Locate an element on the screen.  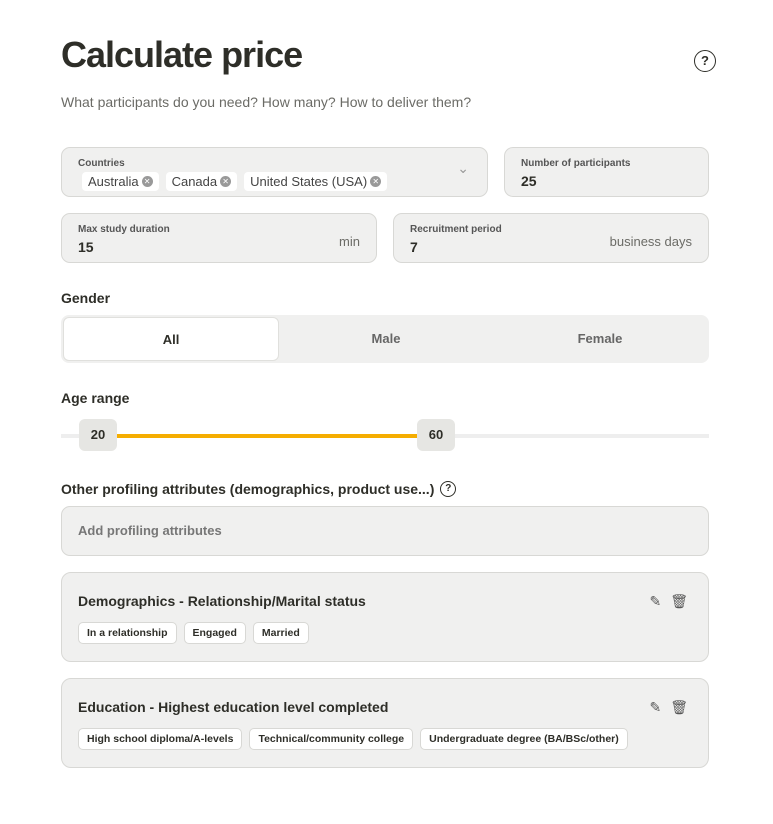
tag: Technical/community college is located at coordinates (331, 739).